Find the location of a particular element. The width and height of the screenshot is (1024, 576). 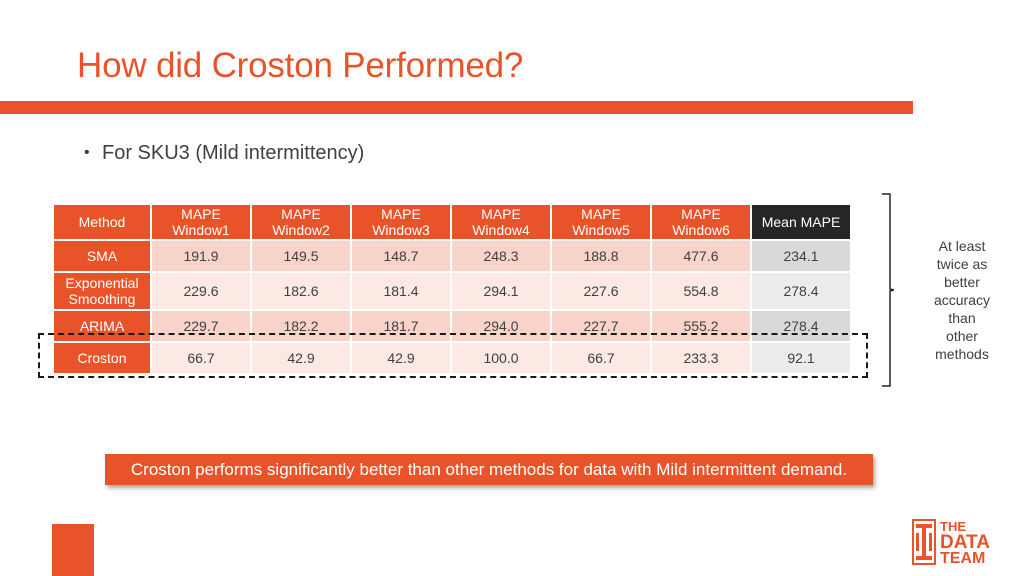

value-cell: 294.0 is located at coordinates (501, 326).